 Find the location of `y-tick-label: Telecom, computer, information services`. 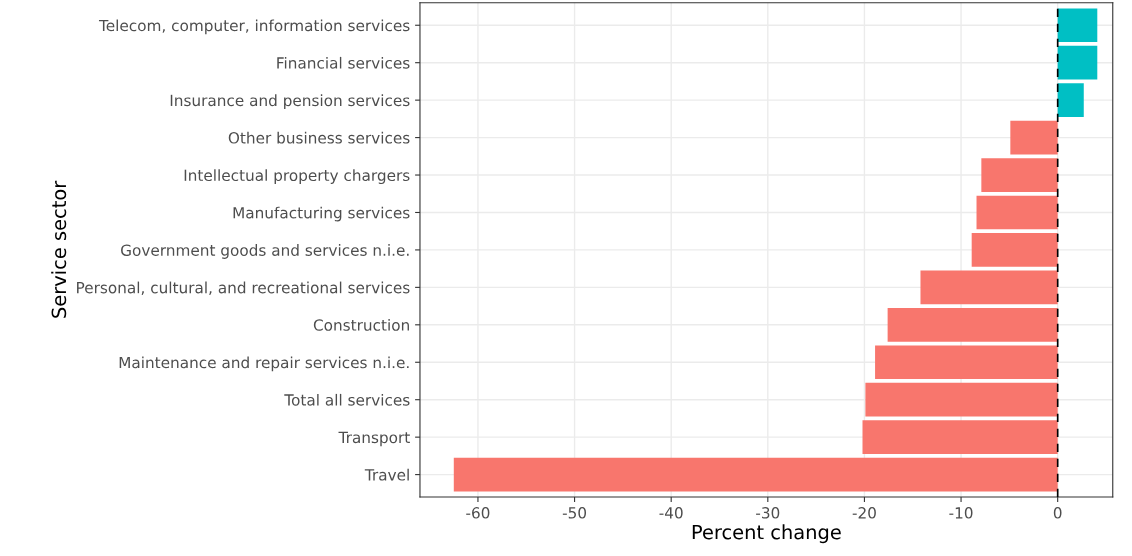

y-tick-label: Telecom, computer, information services is located at coordinates (254, 27).